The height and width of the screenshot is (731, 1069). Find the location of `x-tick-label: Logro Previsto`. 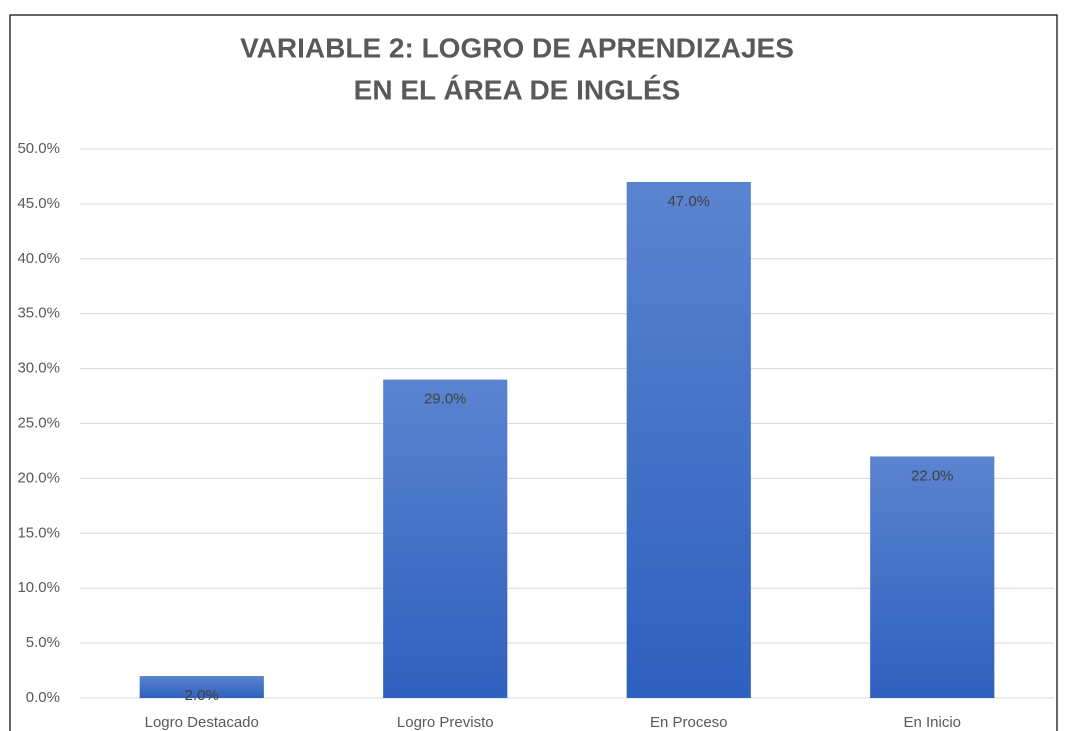

x-tick-label: Logro Previsto is located at coordinates (445, 722).